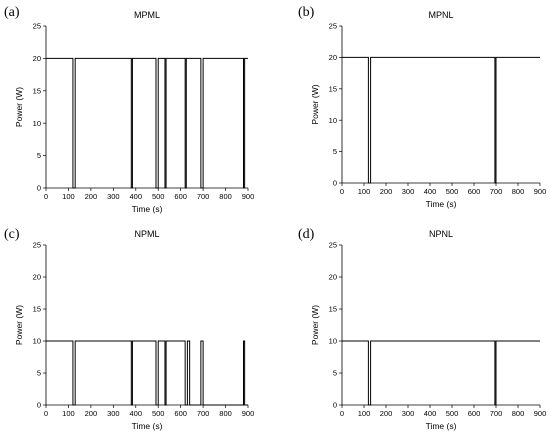 This screenshot has width=550, height=433. Describe the element at coordinates (306, 12) in the screenshot. I see `panel-label: (b)` at that location.